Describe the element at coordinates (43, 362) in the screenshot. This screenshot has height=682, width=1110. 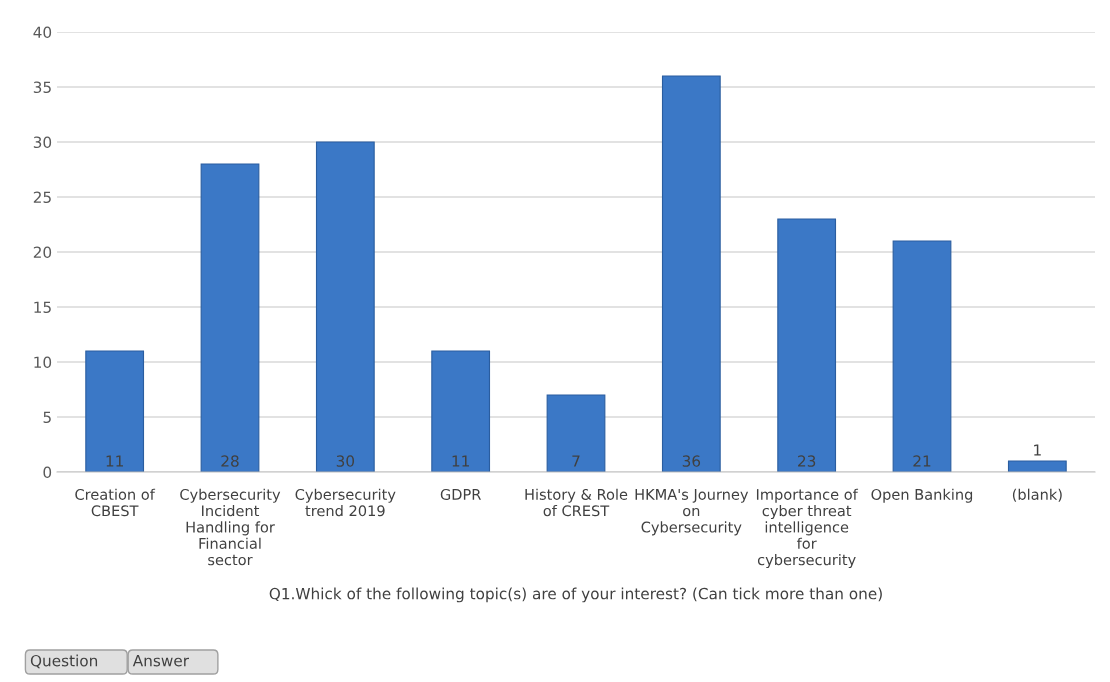
I see `y-tick-label: 10` at that location.